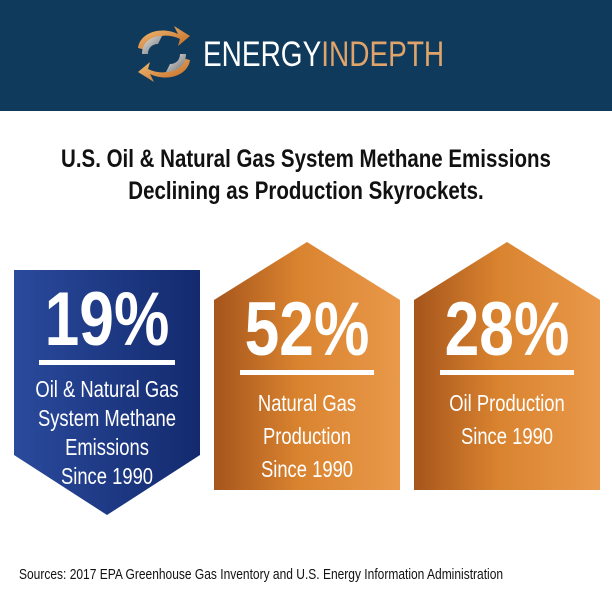  I want to click on underline-methane, so click(107, 362).